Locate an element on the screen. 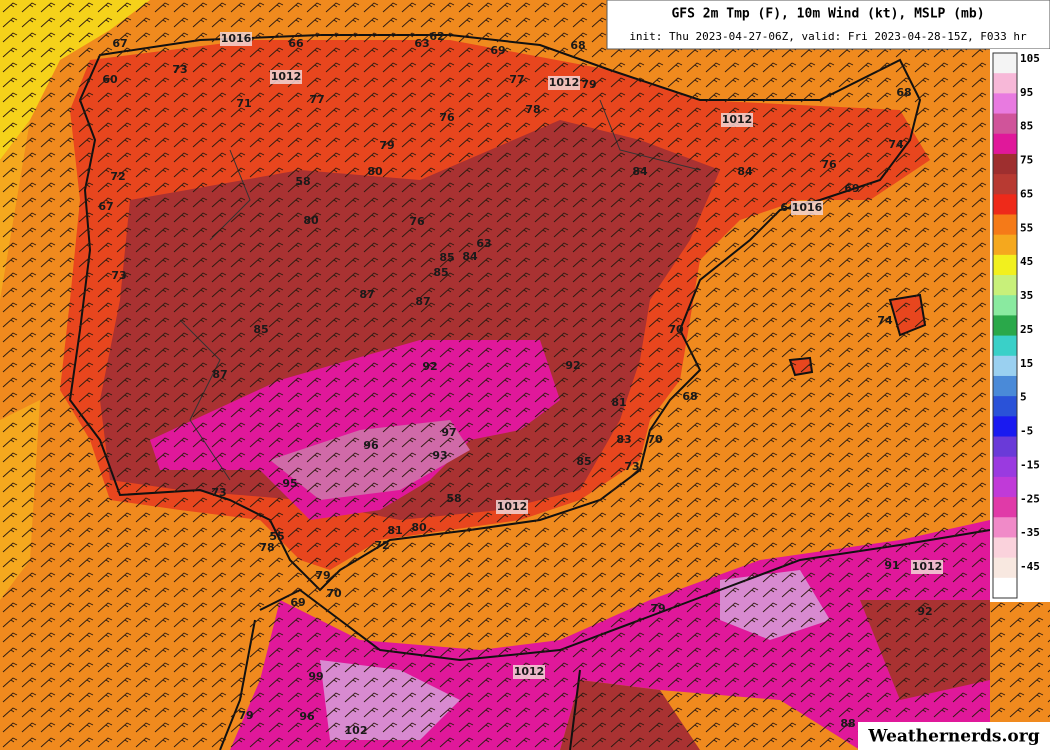 This screenshot has width=1050, height=750. colorbar-label: 65 is located at coordinates (1026, 193).